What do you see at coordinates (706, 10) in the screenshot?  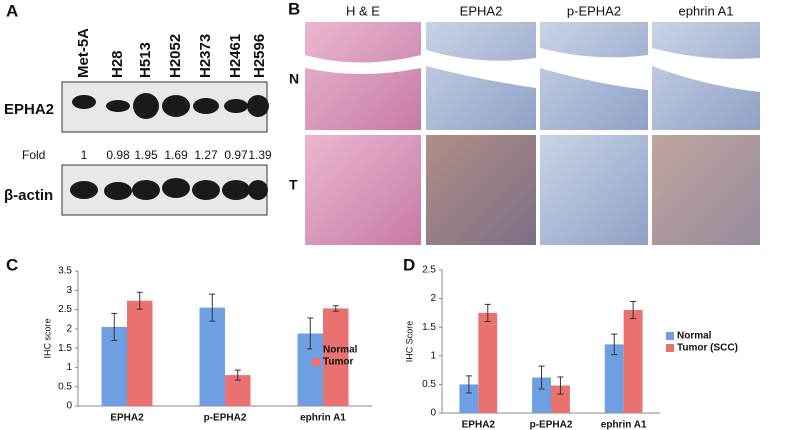 I see `column-label: ephrin A1` at bounding box center [706, 10].